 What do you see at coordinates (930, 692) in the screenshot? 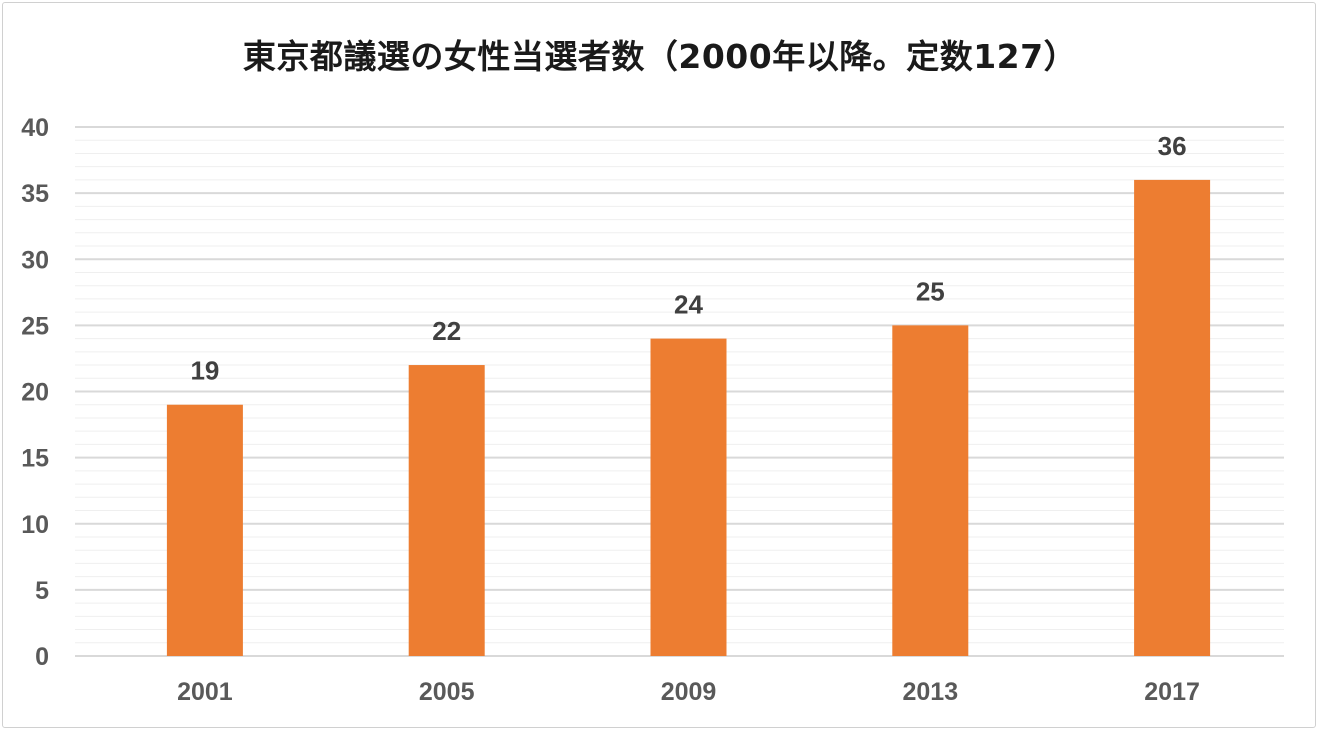
I see `x-tick-label: 2013` at bounding box center [930, 692].